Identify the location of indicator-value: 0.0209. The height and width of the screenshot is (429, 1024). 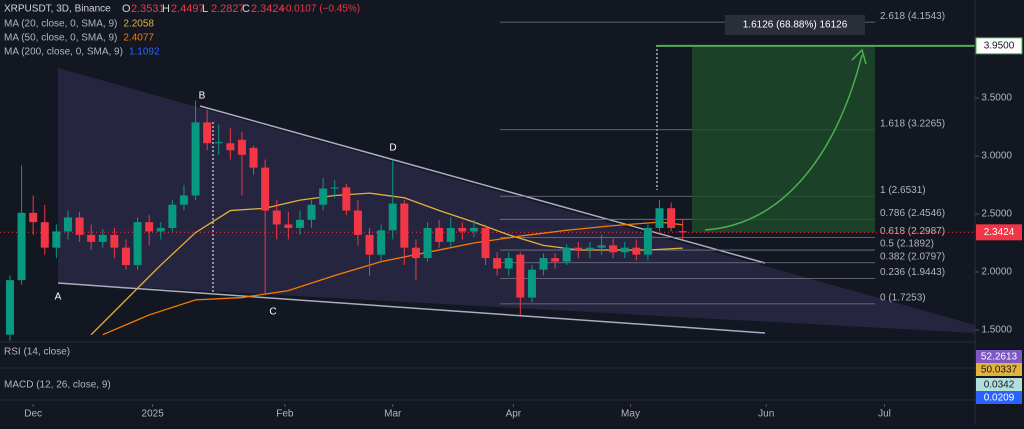
(999, 398).